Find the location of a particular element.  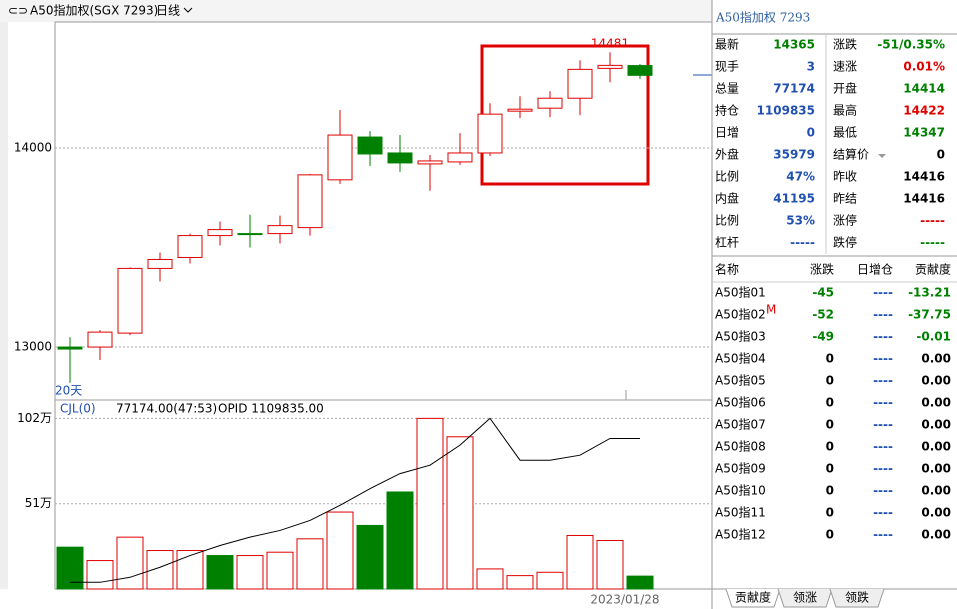

high-label: 14481 is located at coordinates (610, 44).